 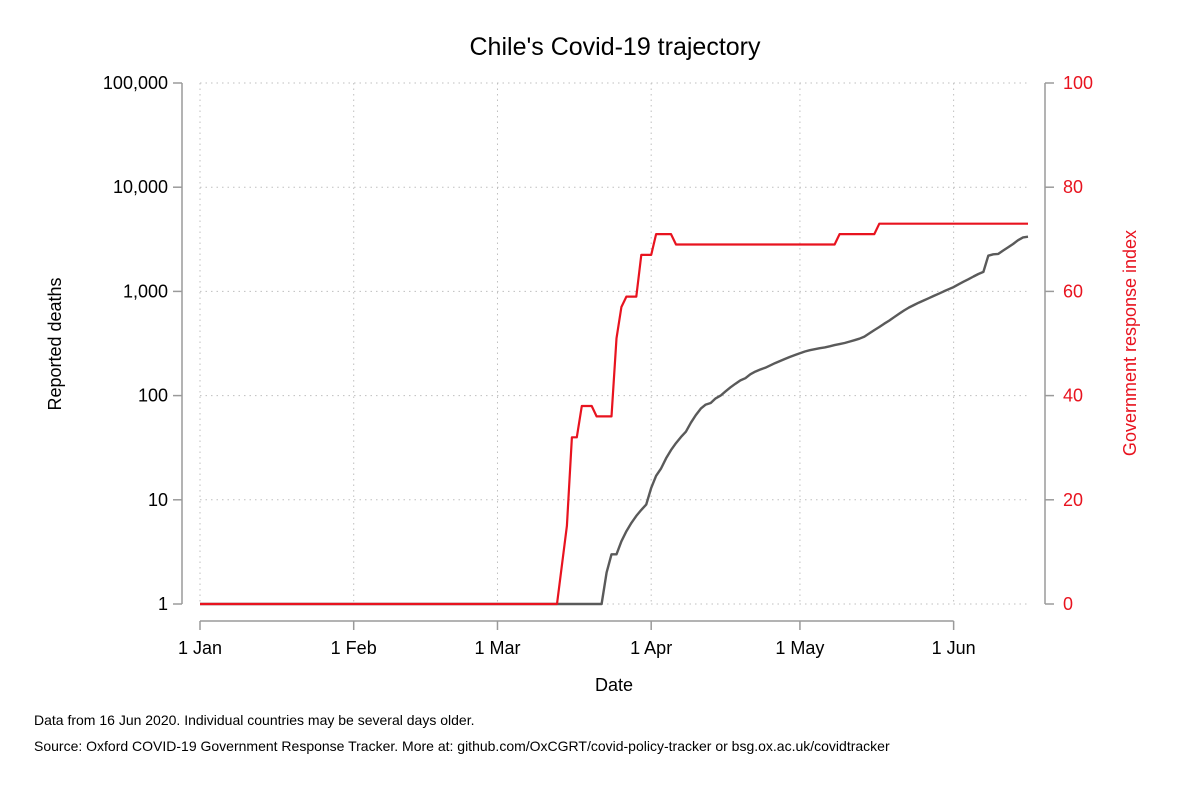 What do you see at coordinates (614, 685) in the screenshot?
I see `x-axis-label: Date` at bounding box center [614, 685].